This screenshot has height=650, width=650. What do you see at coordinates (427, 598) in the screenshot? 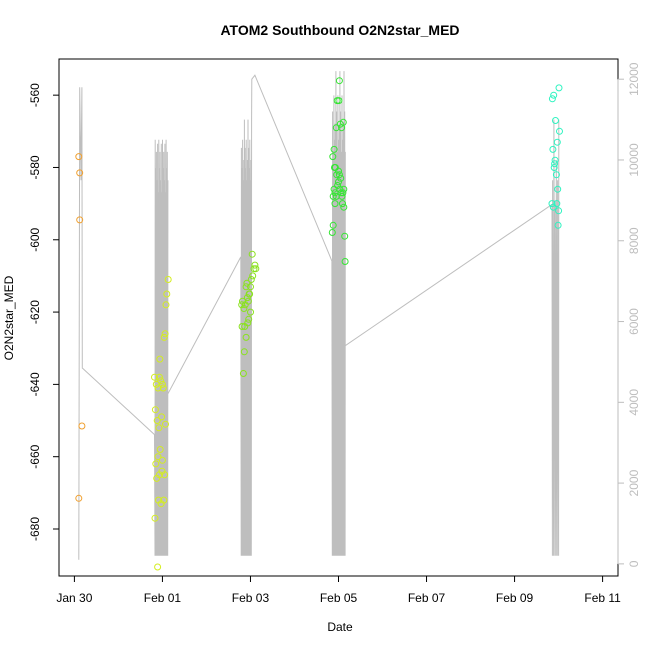
I see `x-tick-label-4: Feb 07` at bounding box center [427, 598].